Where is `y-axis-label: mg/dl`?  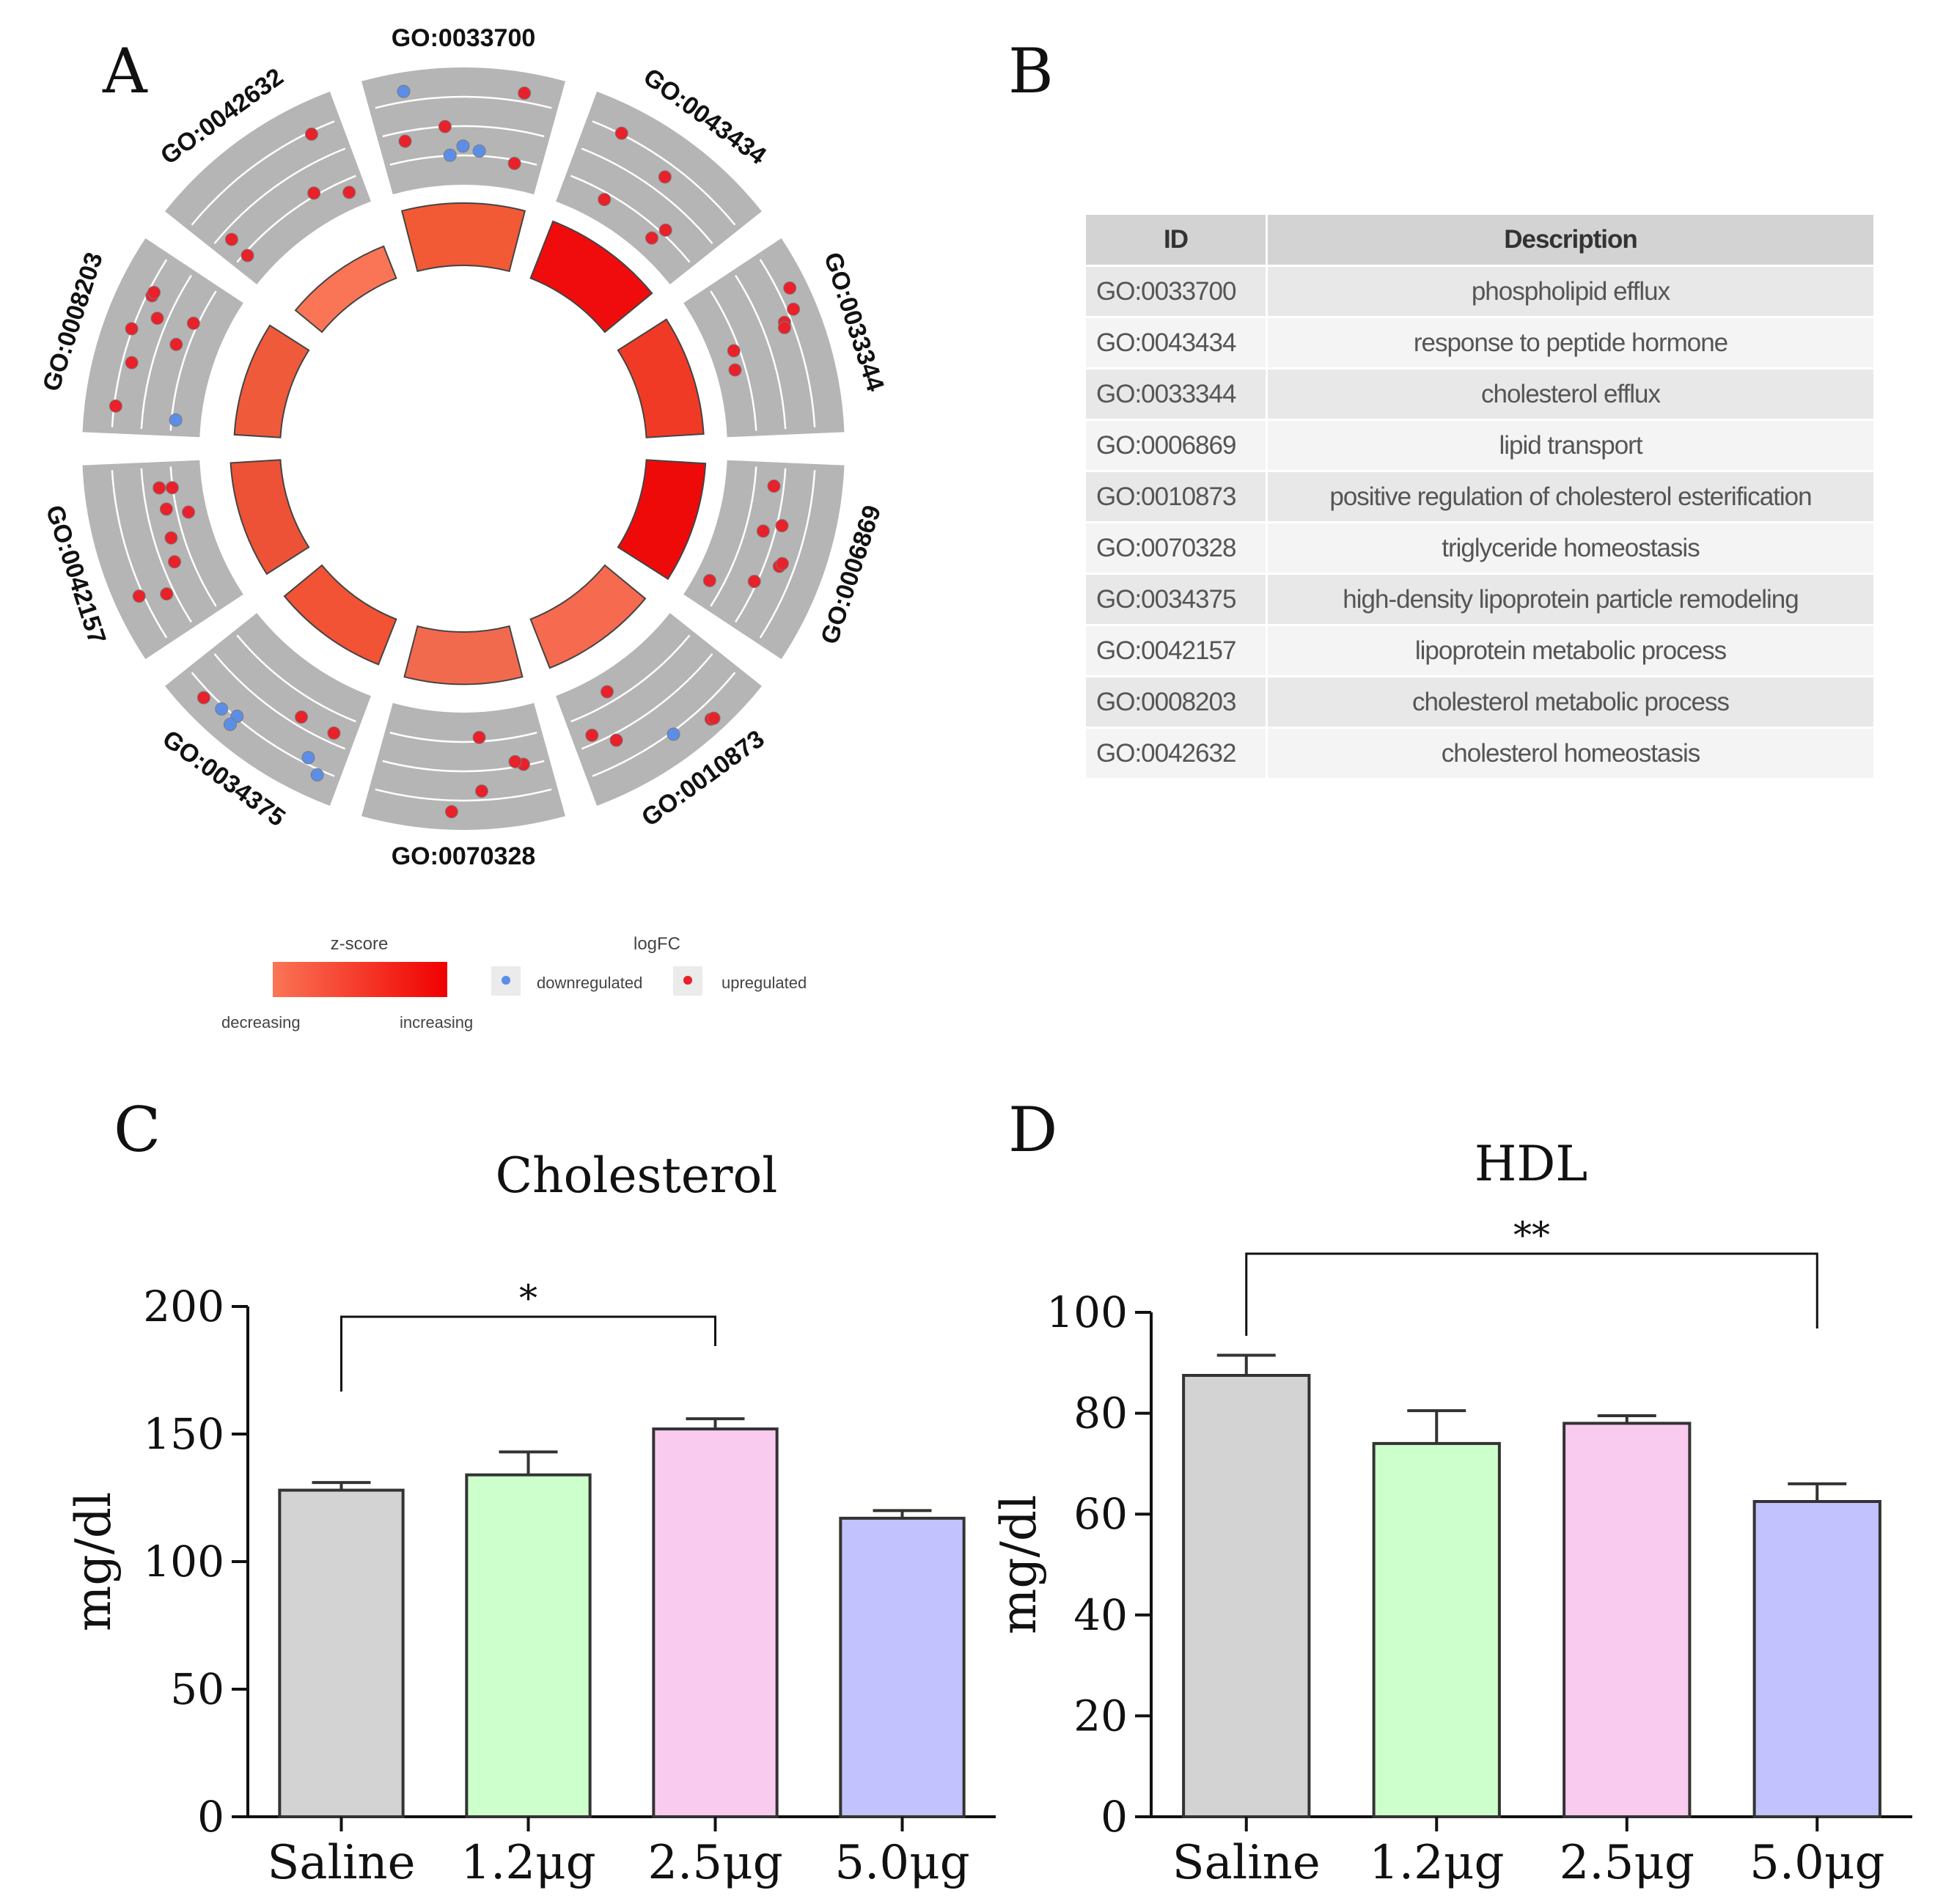
y-axis-label: mg/dl is located at coordinates (1019, 1564).